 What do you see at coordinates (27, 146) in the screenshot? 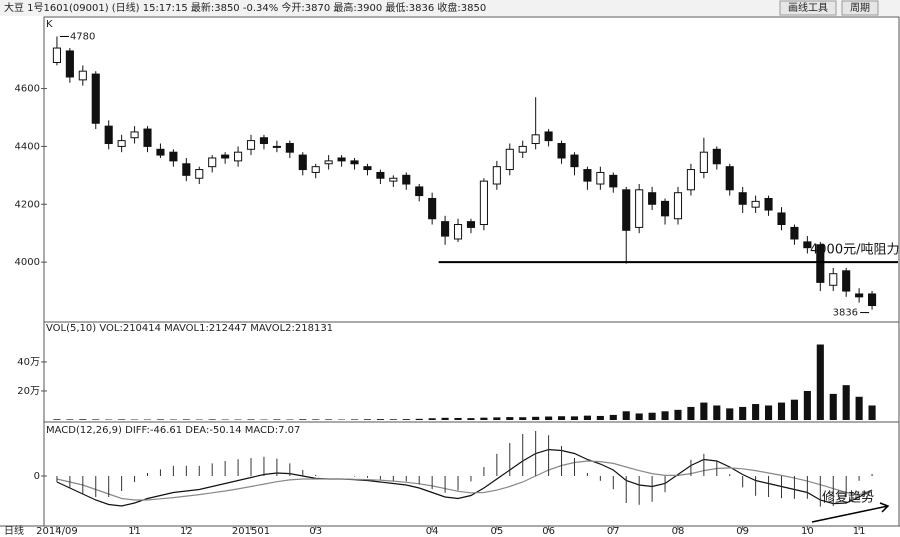
I see `y-tick-label: 4400` at bounding box center [27, 146].